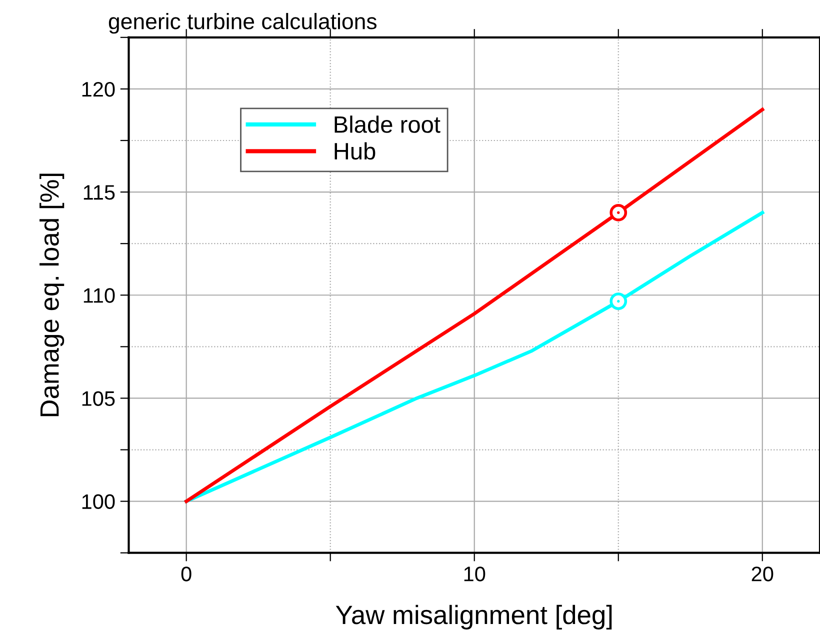 Image resolution: width=820 pixels, height=634 pixels. Describe the element at coordinates (52, 295) in the screenshot. I see `y-axis-title: Damage eq. load [%]` at that location.